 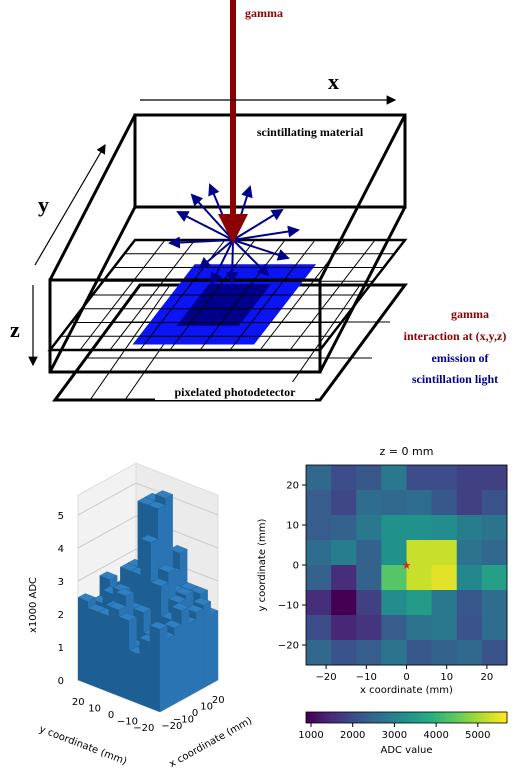 I want to click on colorbar-tick-label: 3000, so click(x=394, y=735).